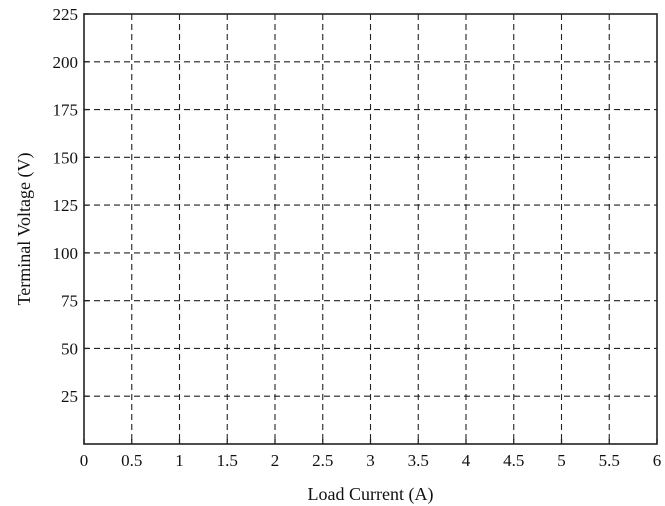  I want to click on x-tick-label: 3, so click(370, 460).